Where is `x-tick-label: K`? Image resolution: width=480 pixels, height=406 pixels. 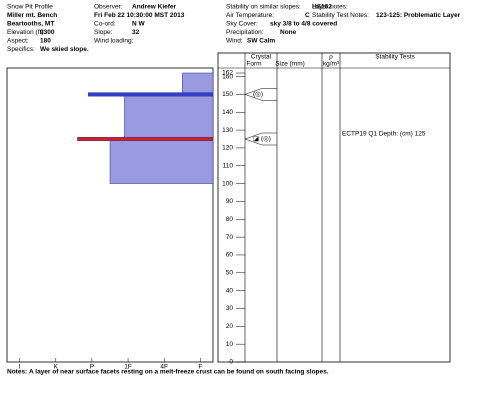
x-tick-label: K is located at coordinates (56, 367).